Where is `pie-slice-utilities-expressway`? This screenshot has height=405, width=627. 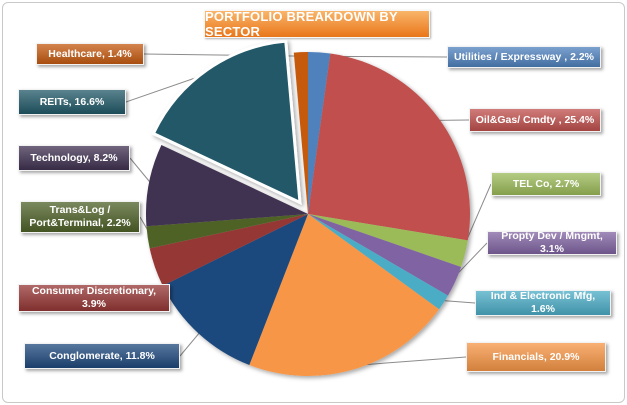
pie-slice-utilities-expressway is located at coordinates (319, 133).